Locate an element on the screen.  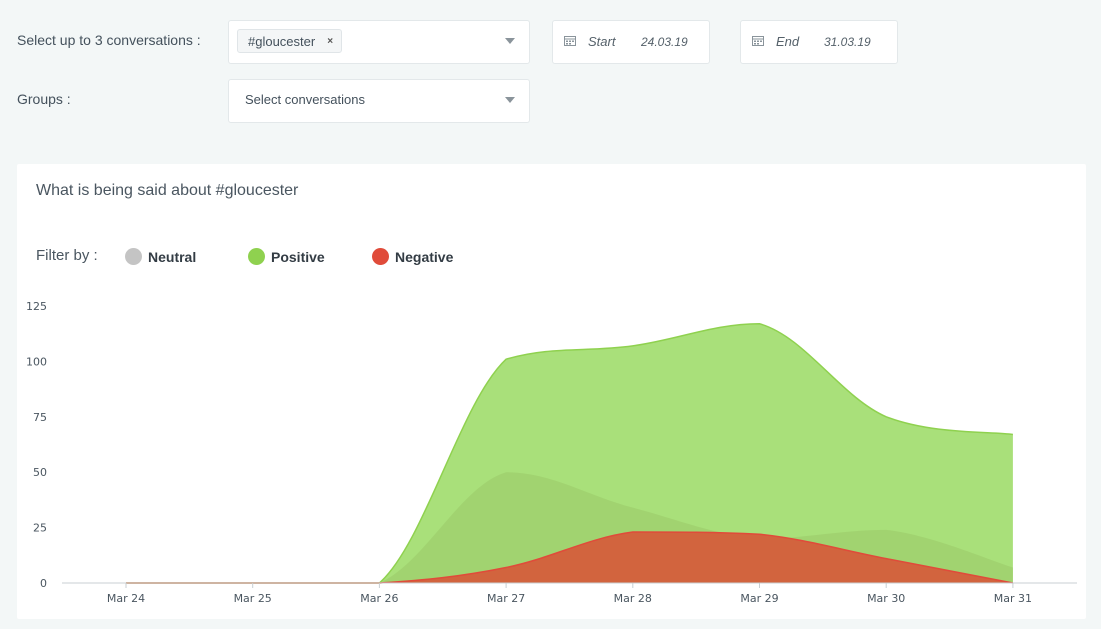
y-tick-label: 25 is located at coordinates (40, 528).